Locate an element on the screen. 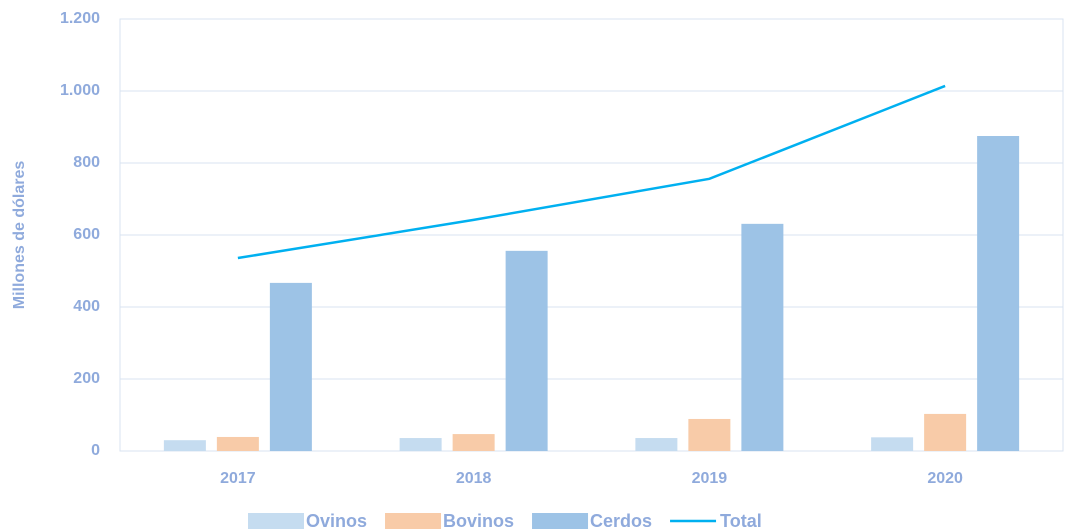  legend-label: Bovinos is located at coordinates (478, 521).